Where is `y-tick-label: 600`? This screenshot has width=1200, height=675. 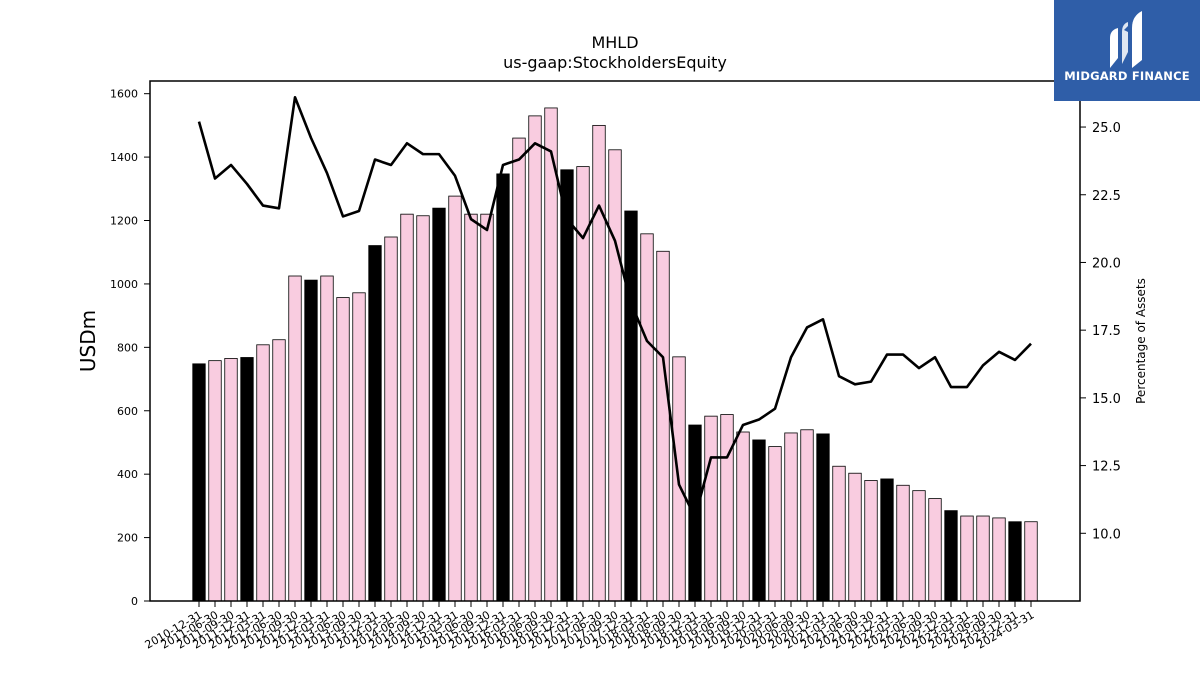 y-tick-label: 600 is located at coordinates (127, 411).